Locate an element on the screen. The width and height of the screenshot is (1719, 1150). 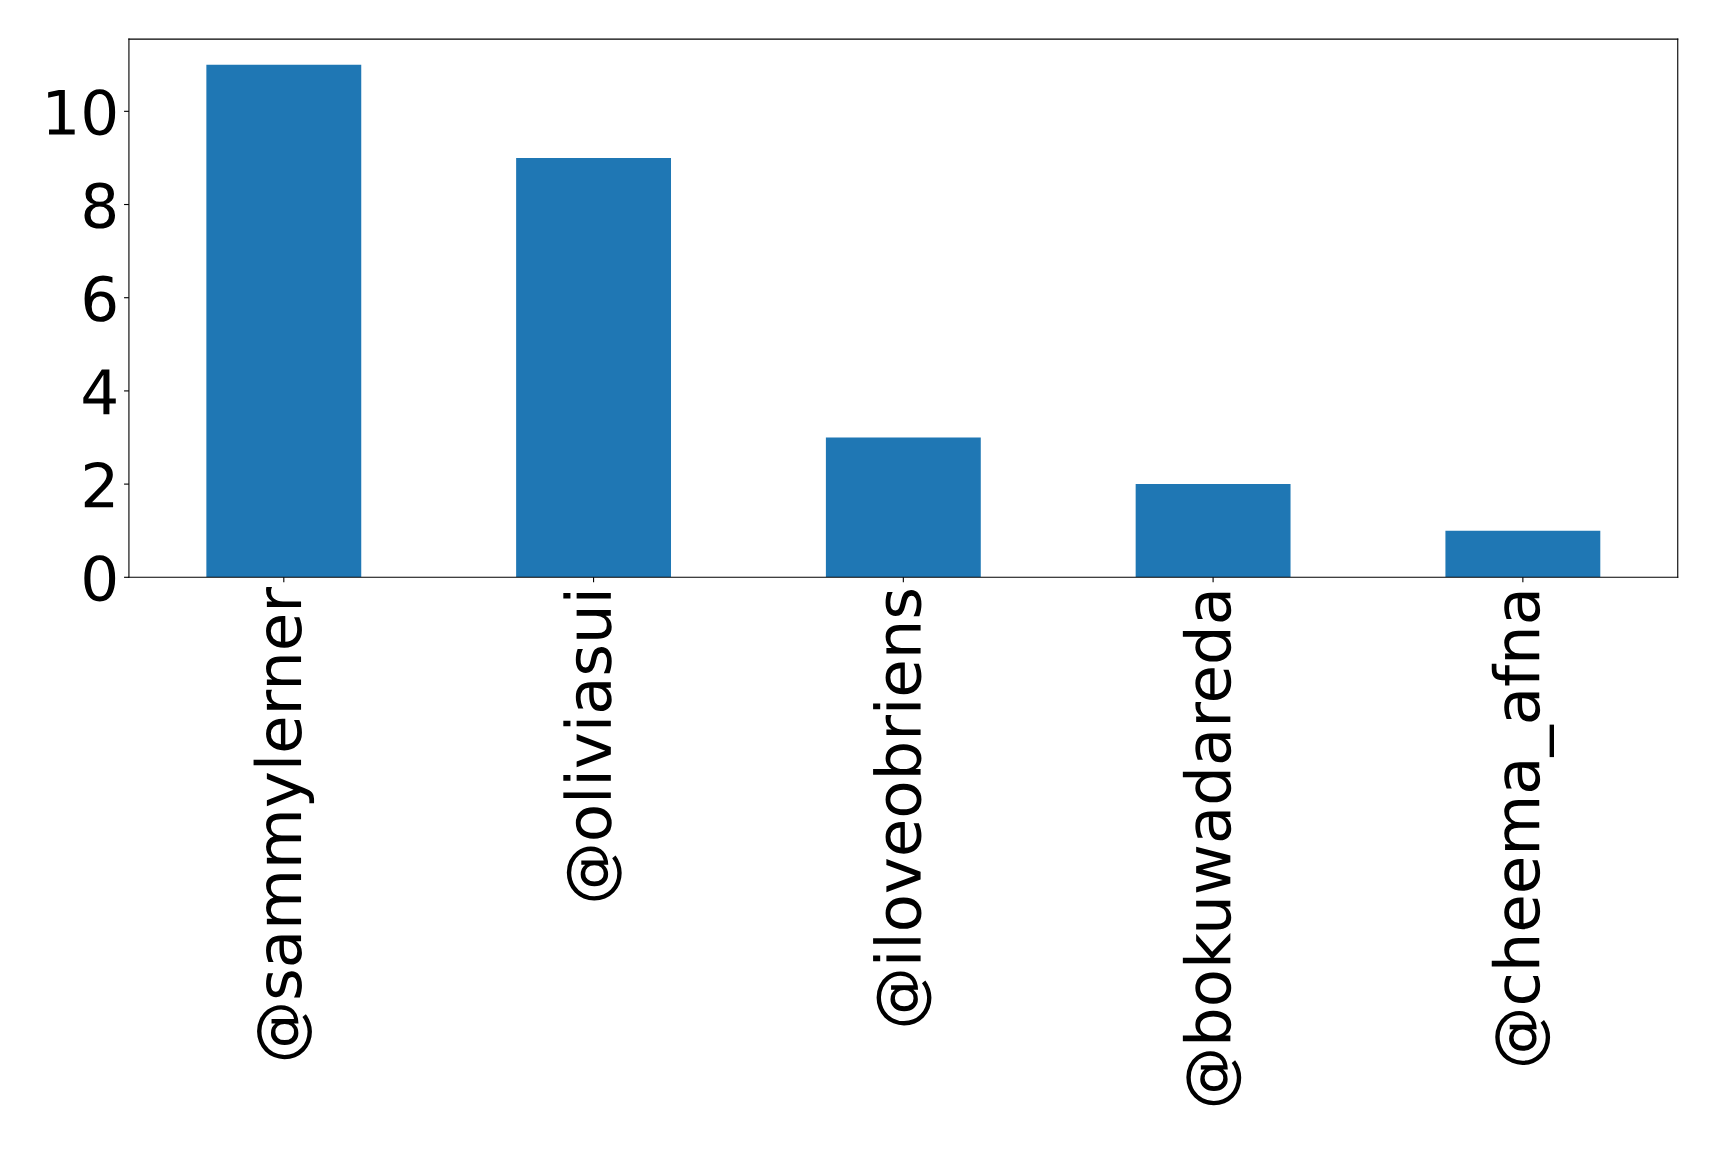
x-tick-label: @iloveobriens is located at coordinates (902, 808).